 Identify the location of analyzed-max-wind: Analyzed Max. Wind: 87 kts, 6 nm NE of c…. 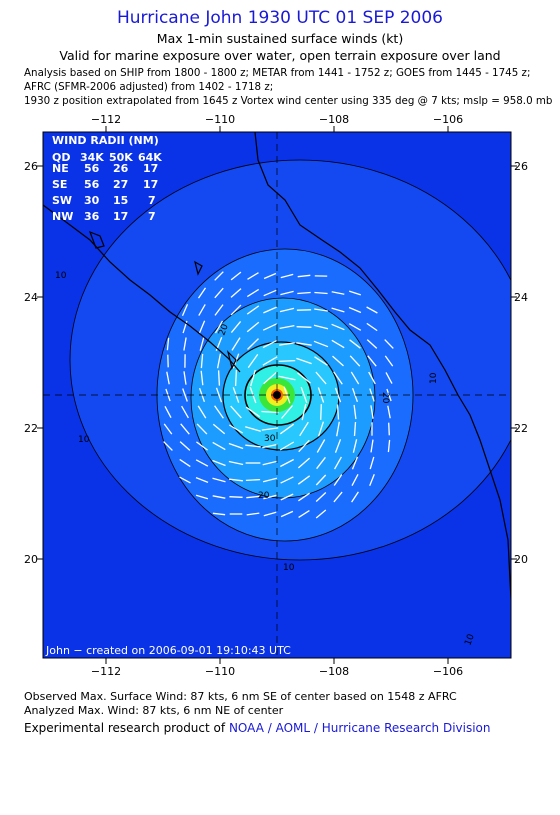
(154, 710).